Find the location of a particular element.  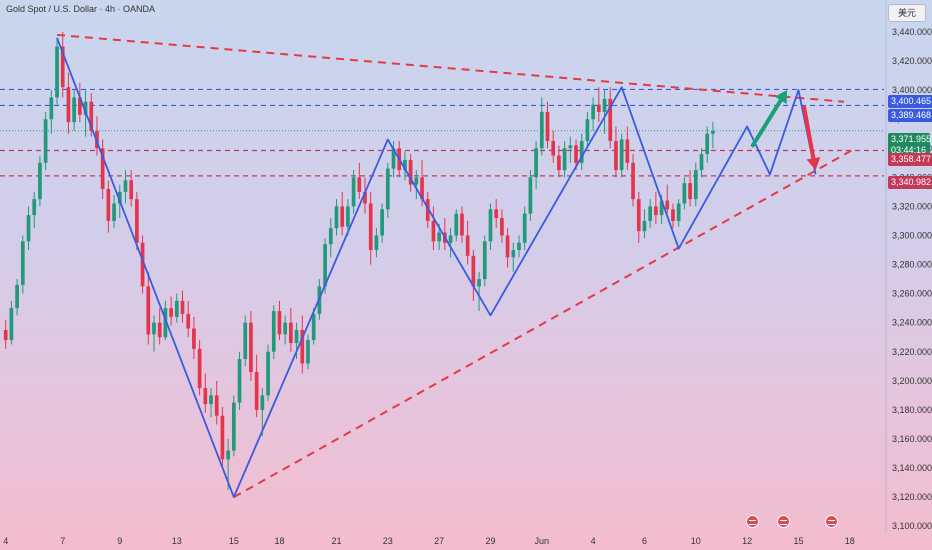

x-tick-label: 6 is located at coordinates (644, 541).